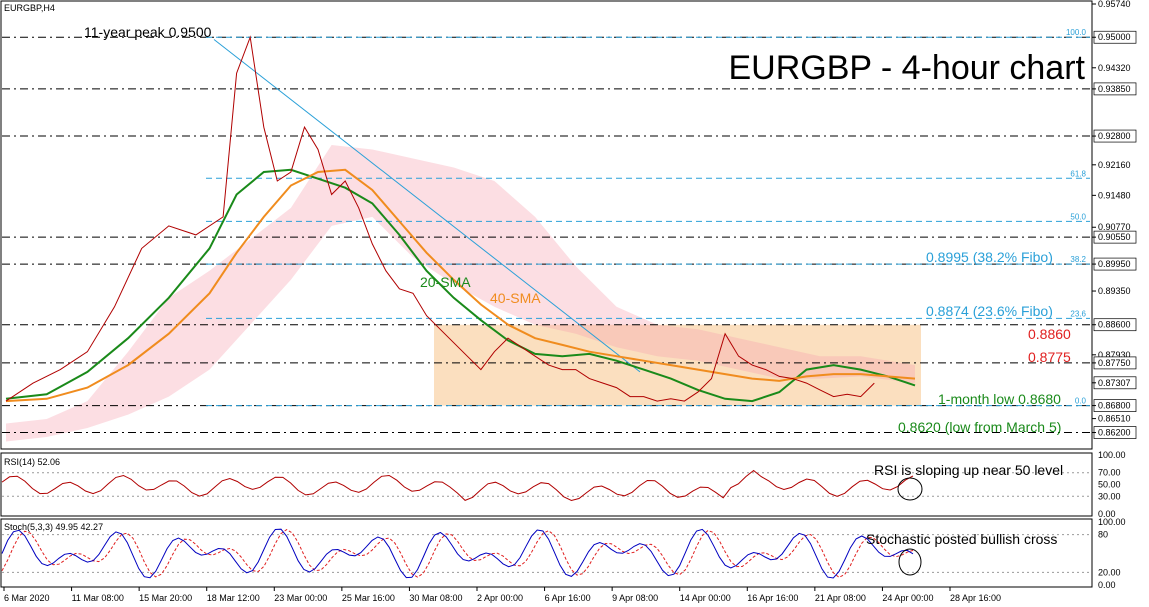 The height and width of the screenshot is (607, 1149). I want to click on sma40-label: 40-SMA, so click(515, 298).